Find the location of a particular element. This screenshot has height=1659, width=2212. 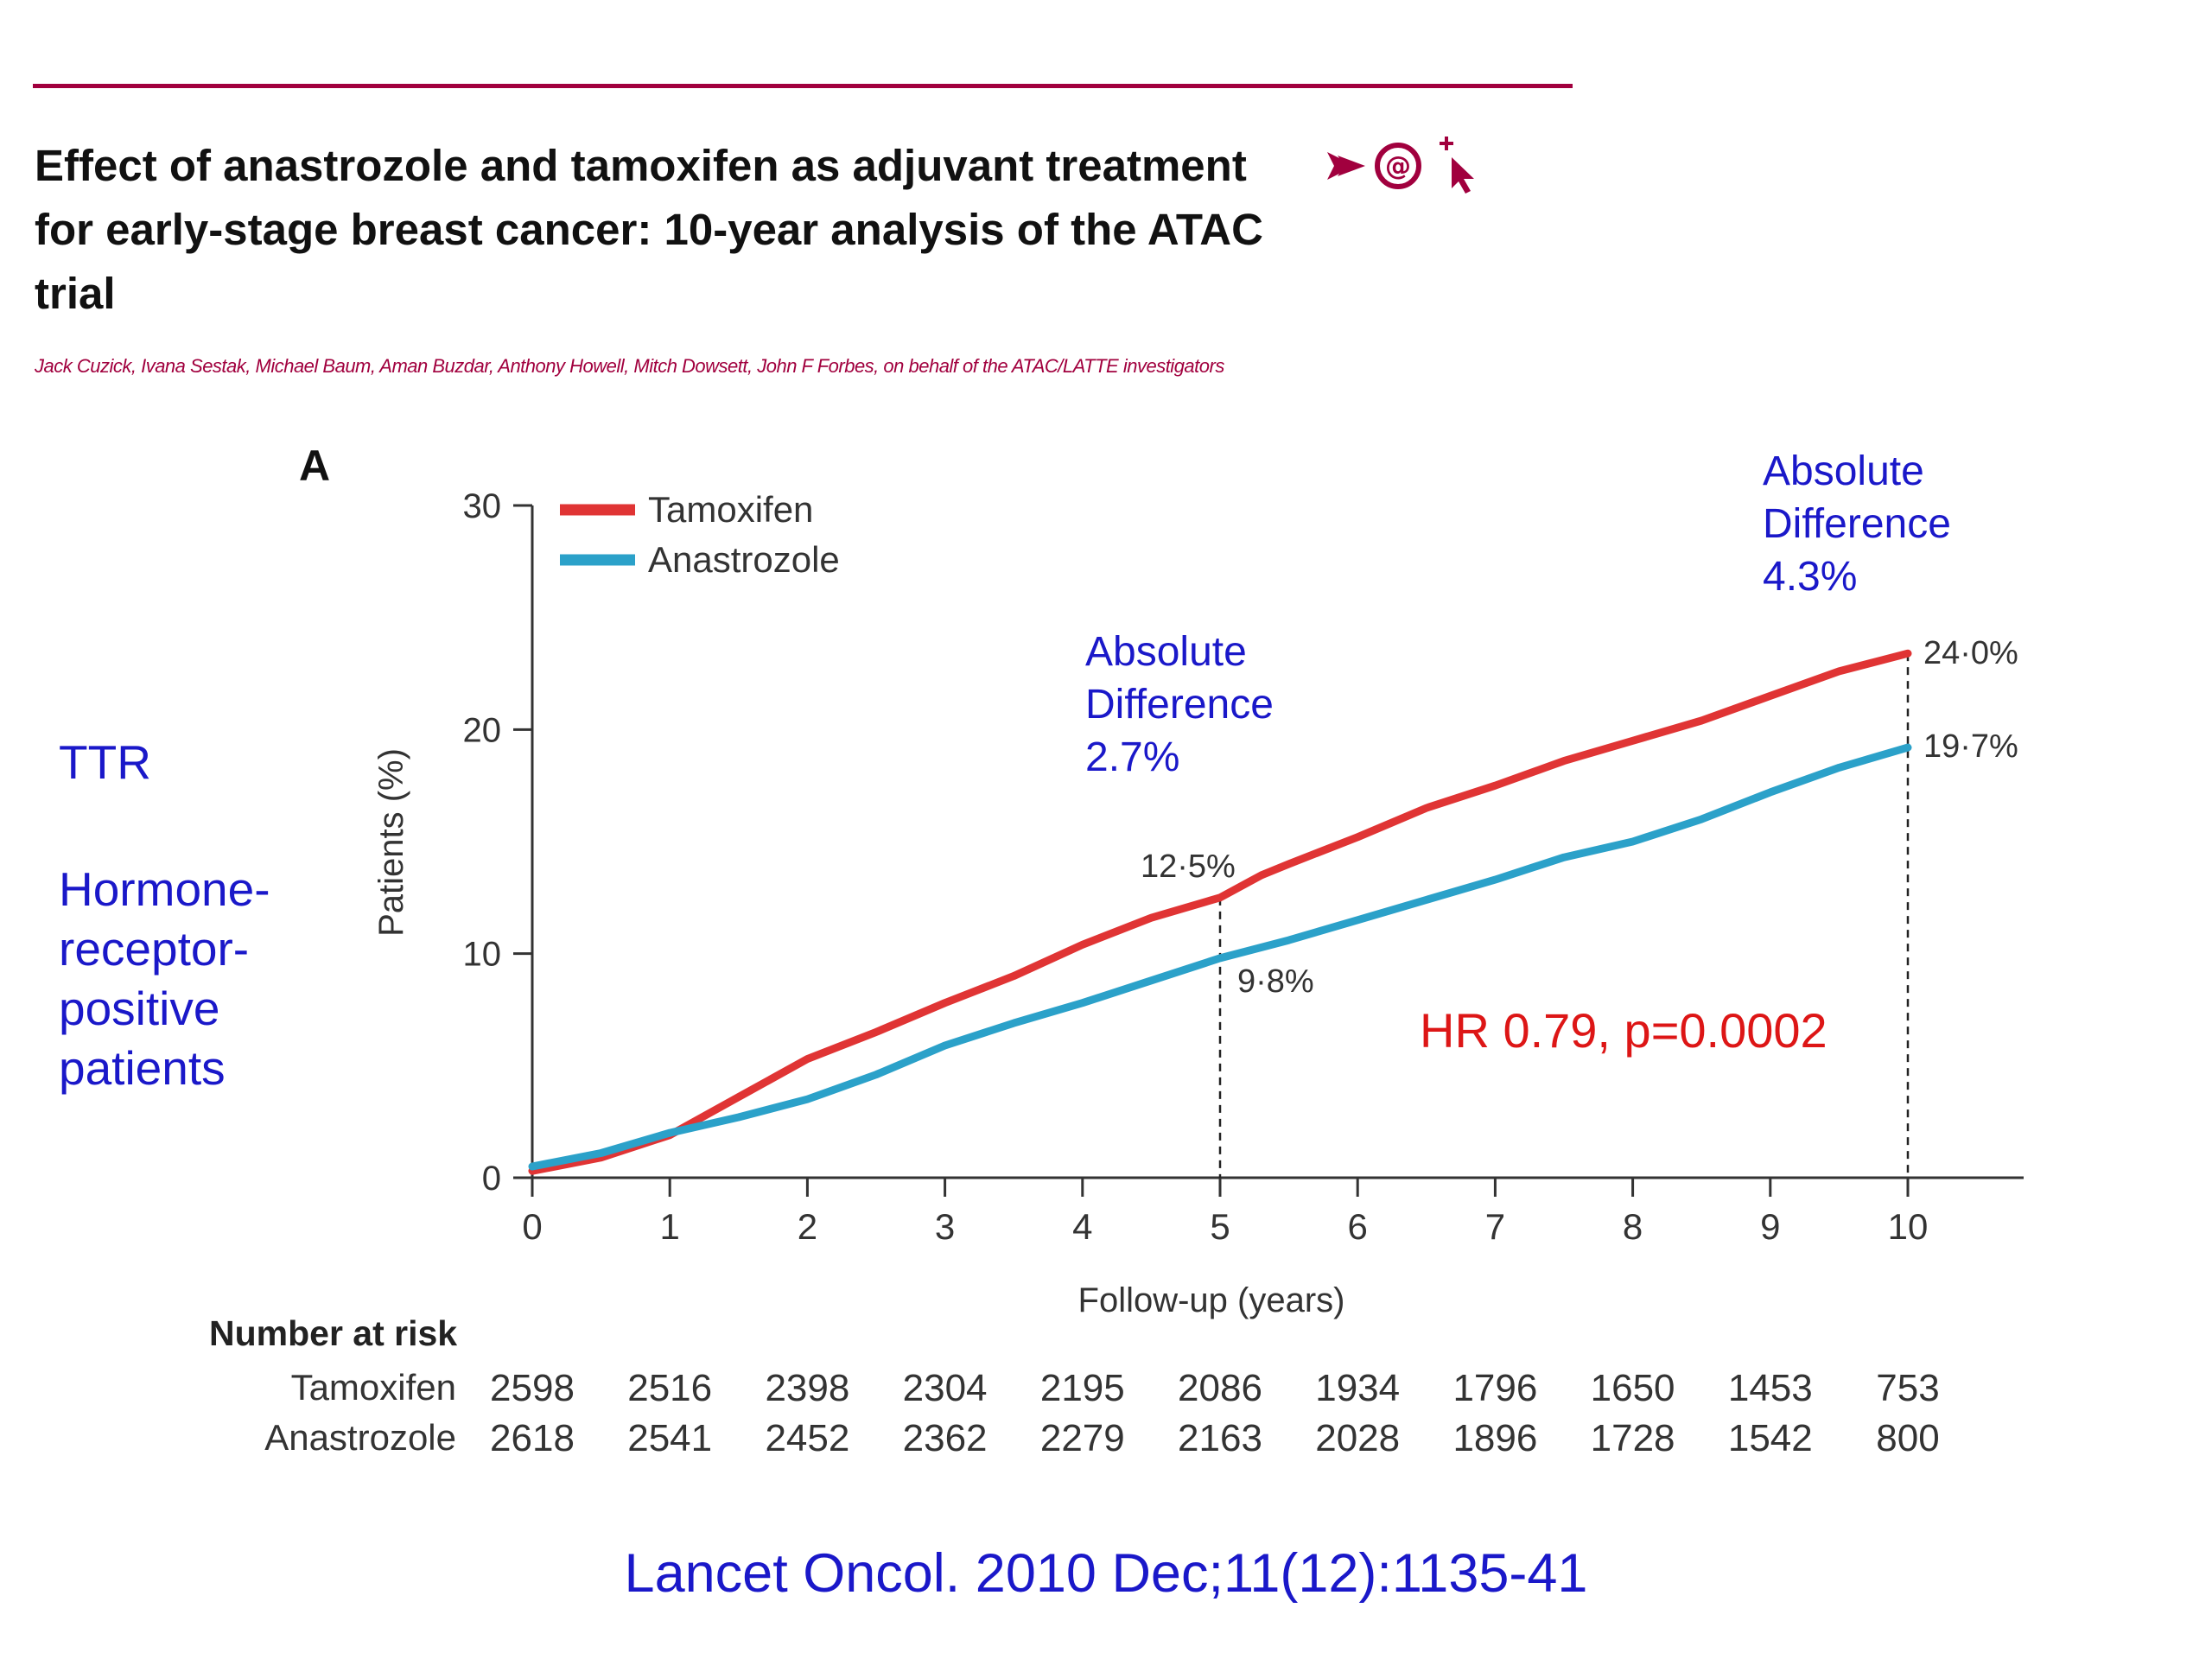

risk-cell: 2541 is located at coordinates (670, 1438).